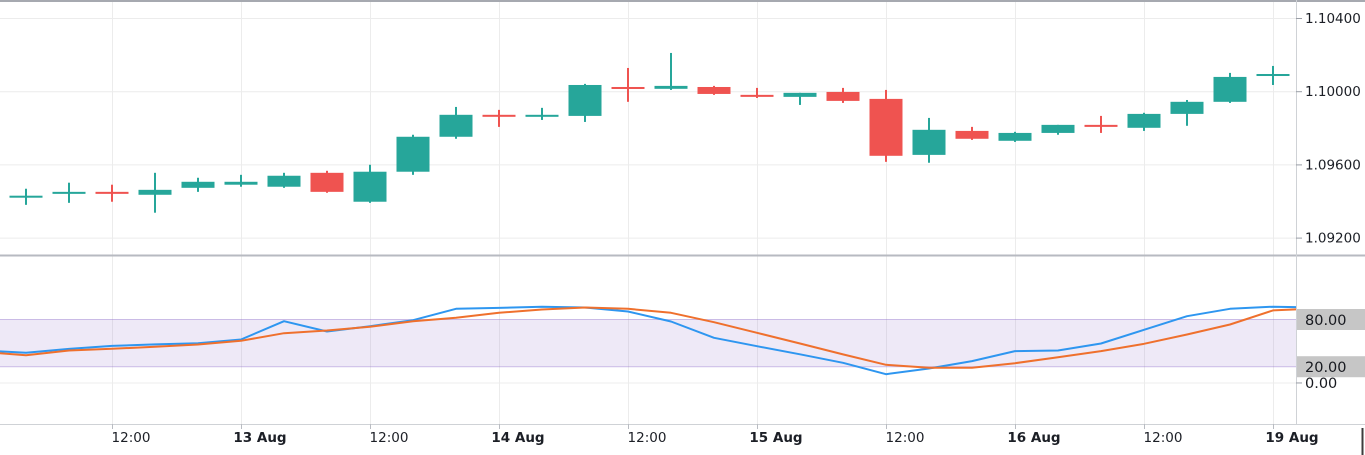  I want to click on stoch-k-line, so click(648, 340).